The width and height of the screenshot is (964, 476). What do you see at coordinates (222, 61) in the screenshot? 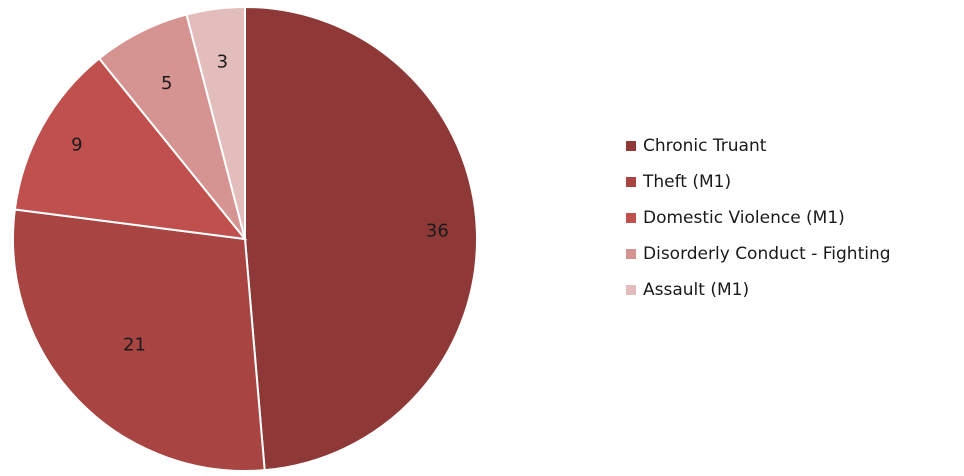
I see `data-label-assault: 3` at bounding box center [222, 61].